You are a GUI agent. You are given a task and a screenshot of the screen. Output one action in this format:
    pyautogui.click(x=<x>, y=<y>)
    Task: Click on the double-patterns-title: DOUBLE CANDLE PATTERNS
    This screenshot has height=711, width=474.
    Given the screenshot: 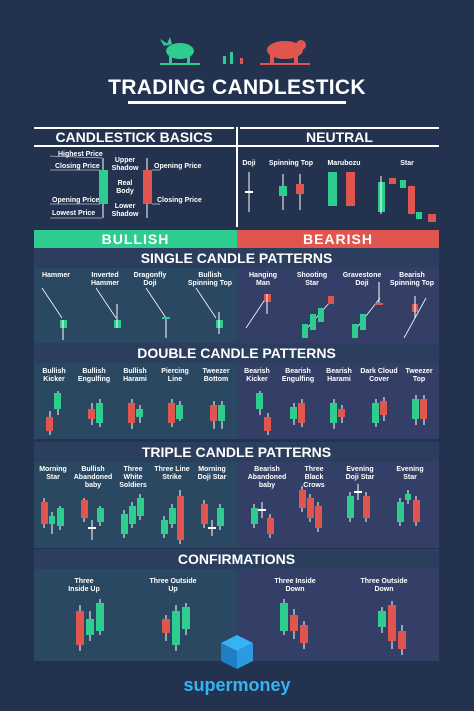 What is the action you would take?
    pyautogui.click(x=236, y=353)
    